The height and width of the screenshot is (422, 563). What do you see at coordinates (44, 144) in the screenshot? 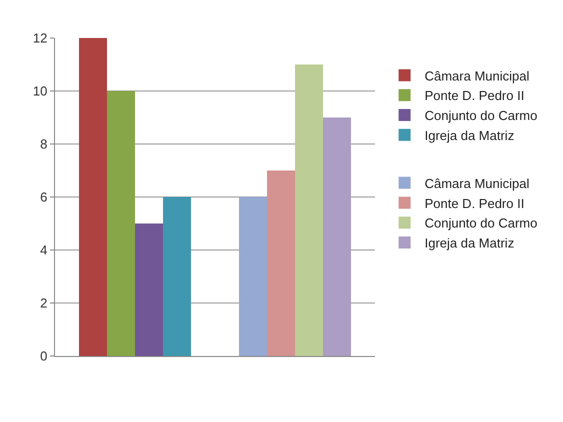
I see `y-tick-label: 8` at bounding box center [44, 144].